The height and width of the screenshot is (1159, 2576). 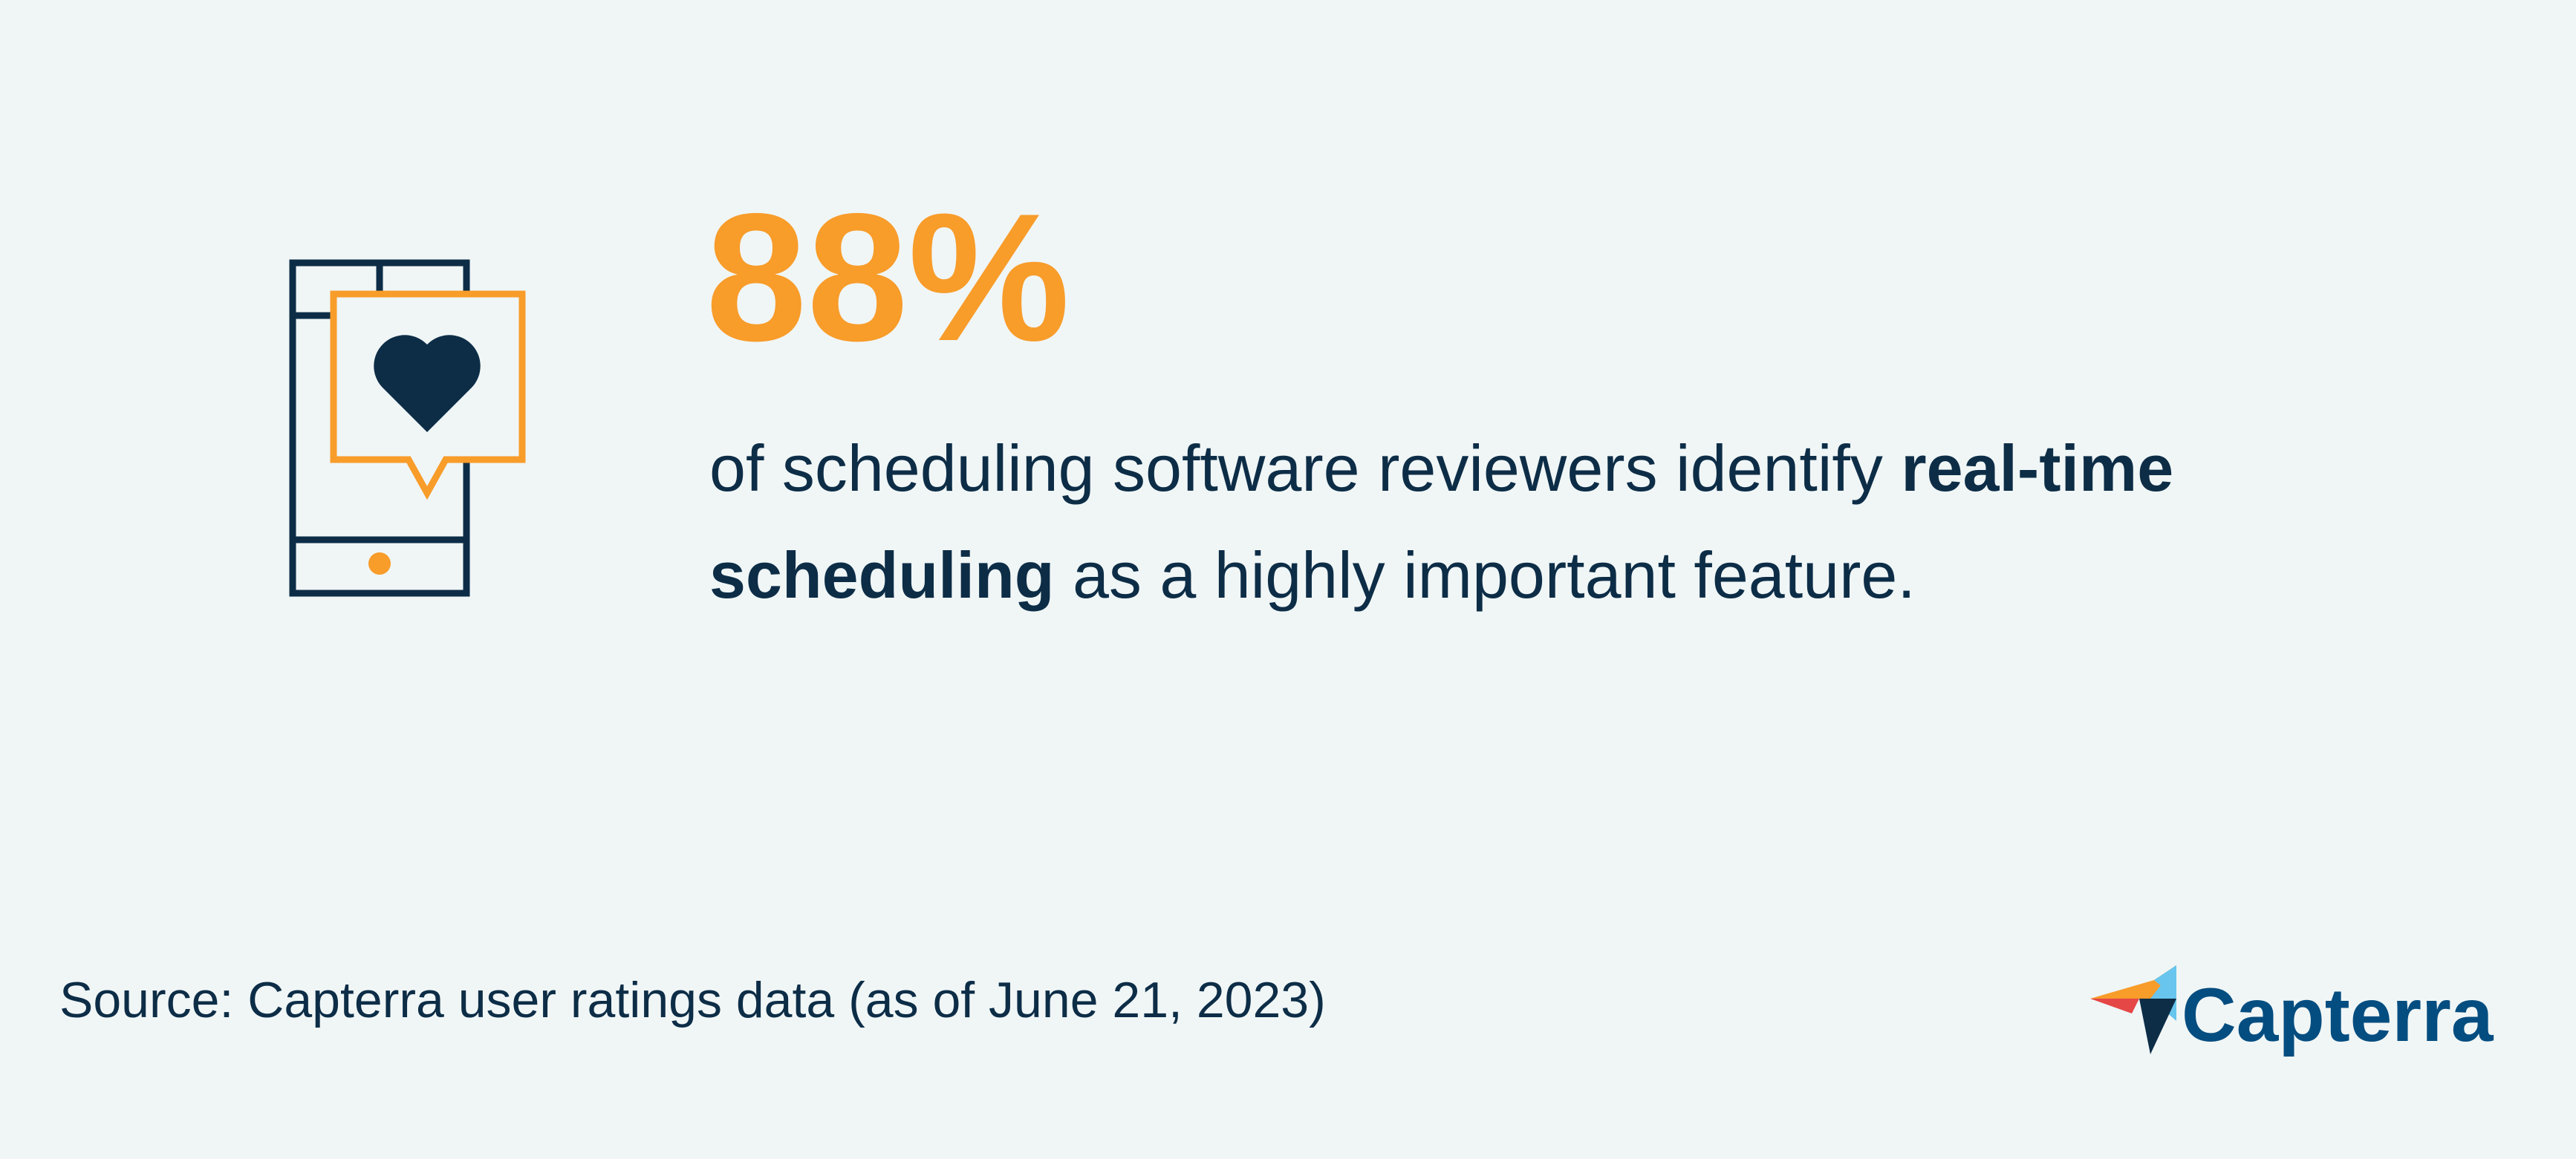 What do you see at coordinates (428, 383) in the screenshot?
I see `heart` at bounding box center [428, 383].